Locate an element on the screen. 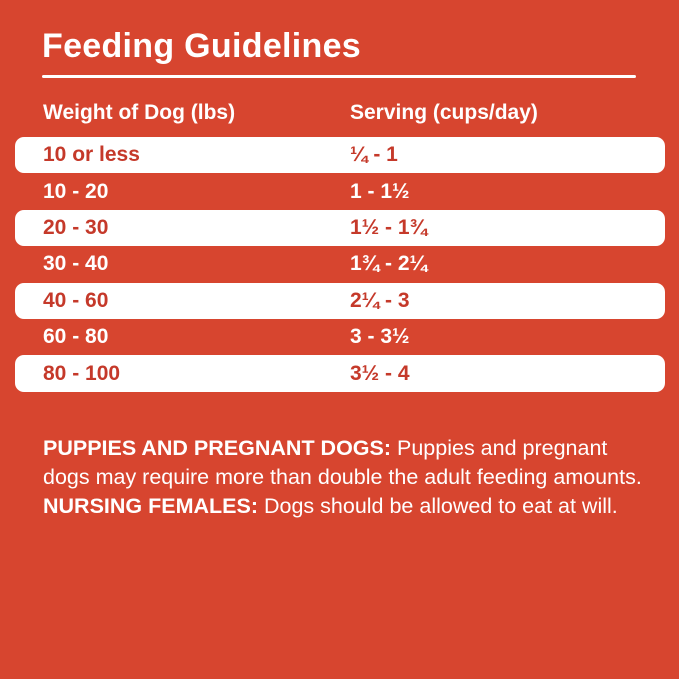 This screenshot has width=679, height=679. table-row: 10 - 20 1 - 1½ is located at coordinates (340, 191).